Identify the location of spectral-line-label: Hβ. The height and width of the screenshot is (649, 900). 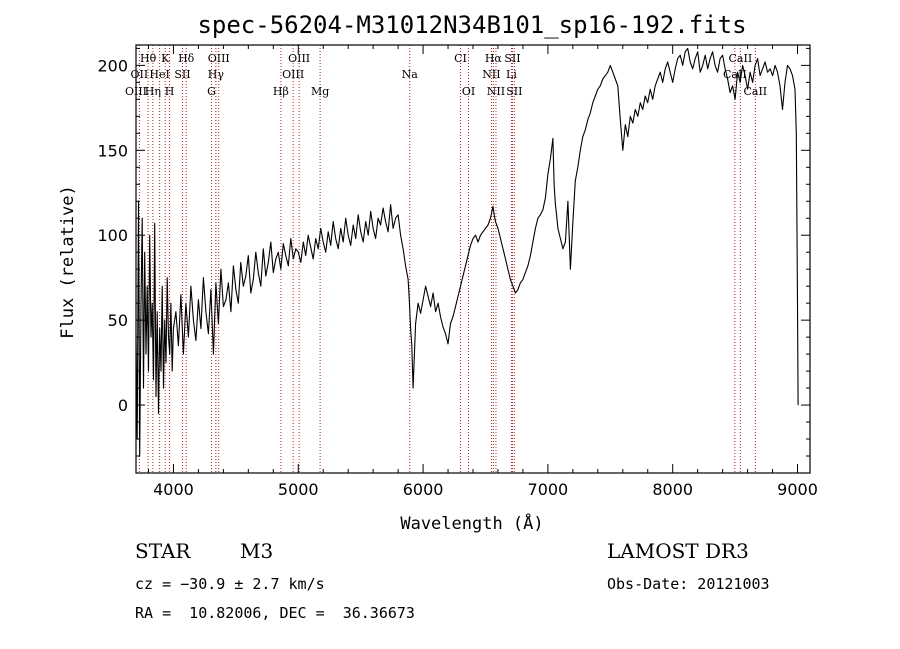
(281, 91).